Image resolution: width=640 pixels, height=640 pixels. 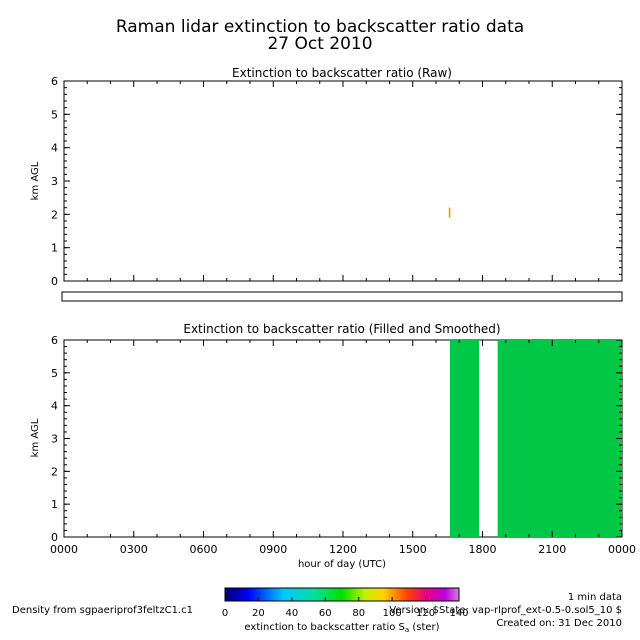 I want to click on filled-y-tick-label: 6, so click(x=54, y=340).